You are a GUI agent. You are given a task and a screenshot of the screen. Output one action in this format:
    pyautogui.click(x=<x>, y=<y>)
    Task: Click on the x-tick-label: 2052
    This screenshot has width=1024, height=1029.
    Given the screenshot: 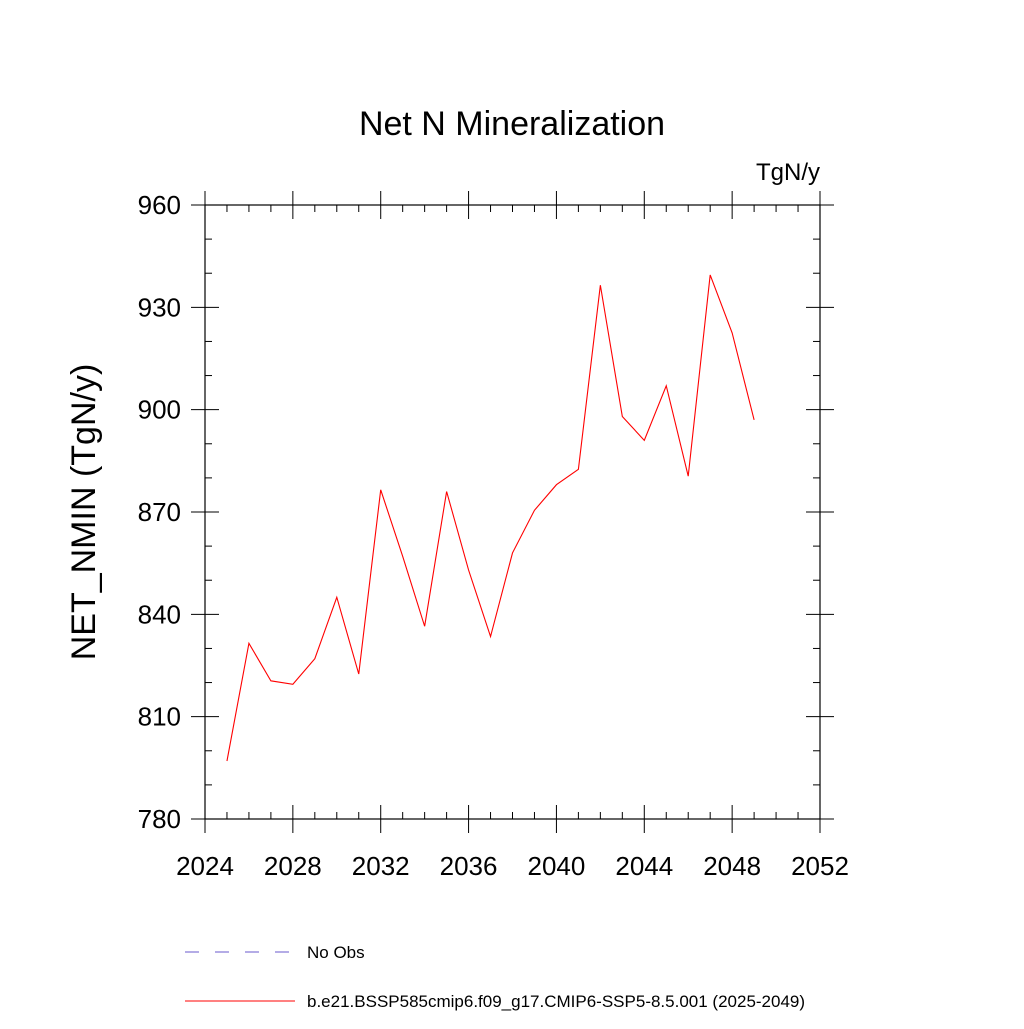 What is the action you would take?
    pyautogui.click(x=820, y=866)
    